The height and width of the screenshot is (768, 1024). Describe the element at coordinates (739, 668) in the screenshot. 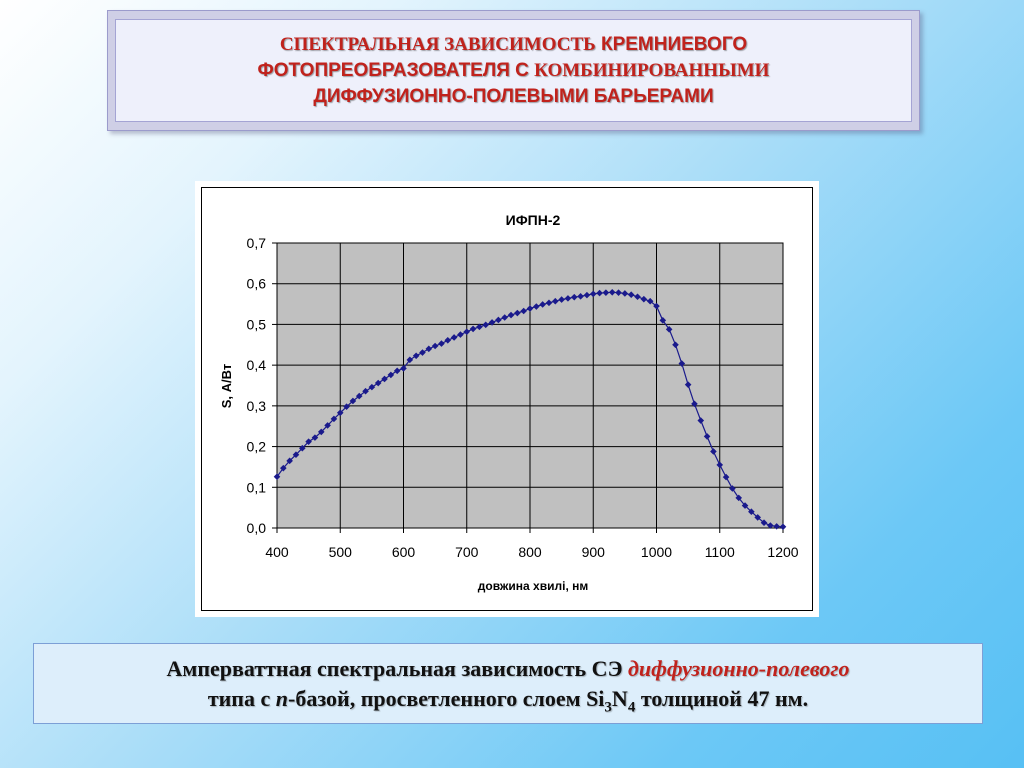

I see `caption-accent: диффузионно-полевого` at that location.